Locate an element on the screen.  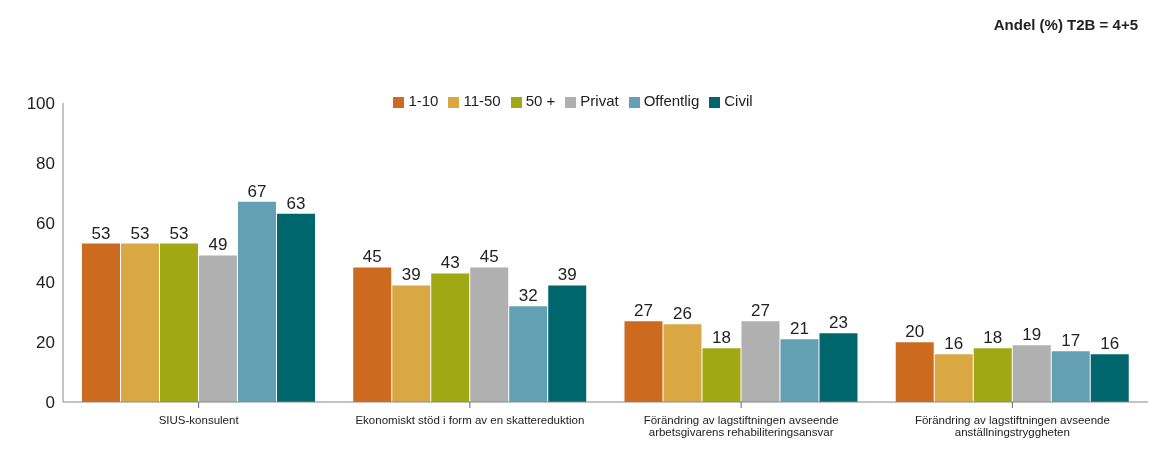
legend-label: 50 + is located at coordinates (540, 100).